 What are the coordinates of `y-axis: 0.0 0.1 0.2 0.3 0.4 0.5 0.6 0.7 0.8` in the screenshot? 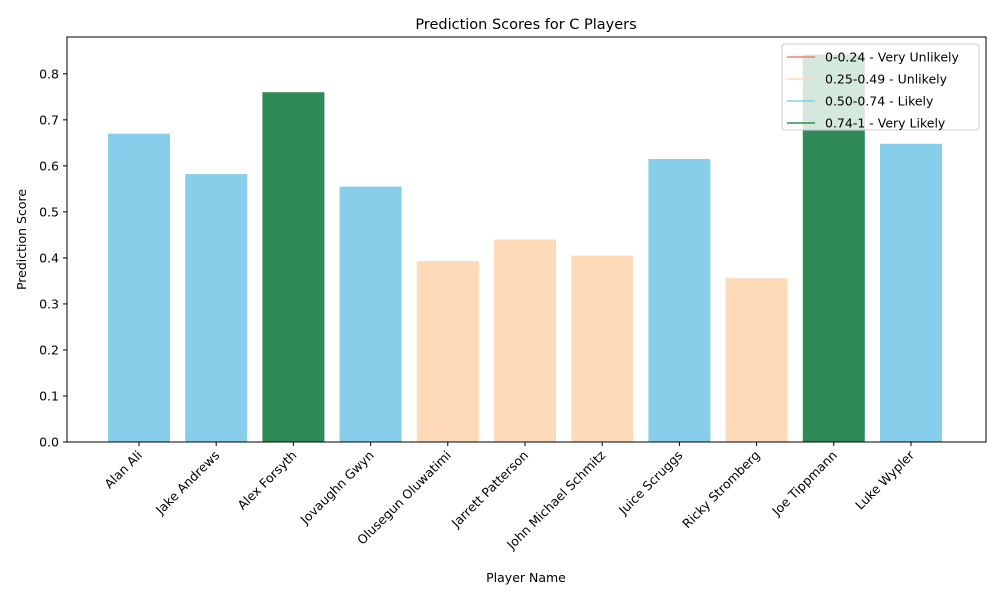 It's located at (53, 258).